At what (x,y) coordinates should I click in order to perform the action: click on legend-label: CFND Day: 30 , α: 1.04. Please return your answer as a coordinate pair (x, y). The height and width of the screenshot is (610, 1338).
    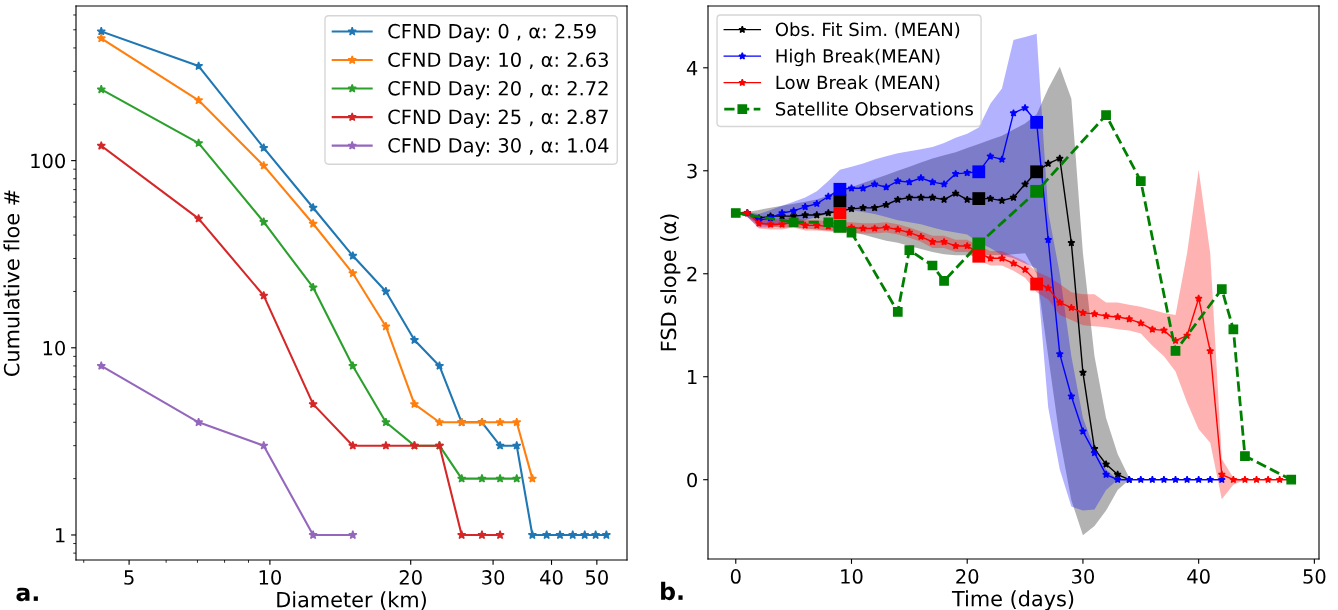
    Looking at the image, I should click on (498, 147).